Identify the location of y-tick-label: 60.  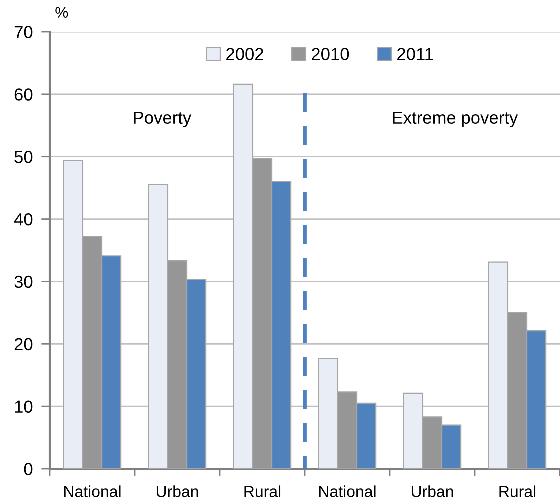
(23, 94).